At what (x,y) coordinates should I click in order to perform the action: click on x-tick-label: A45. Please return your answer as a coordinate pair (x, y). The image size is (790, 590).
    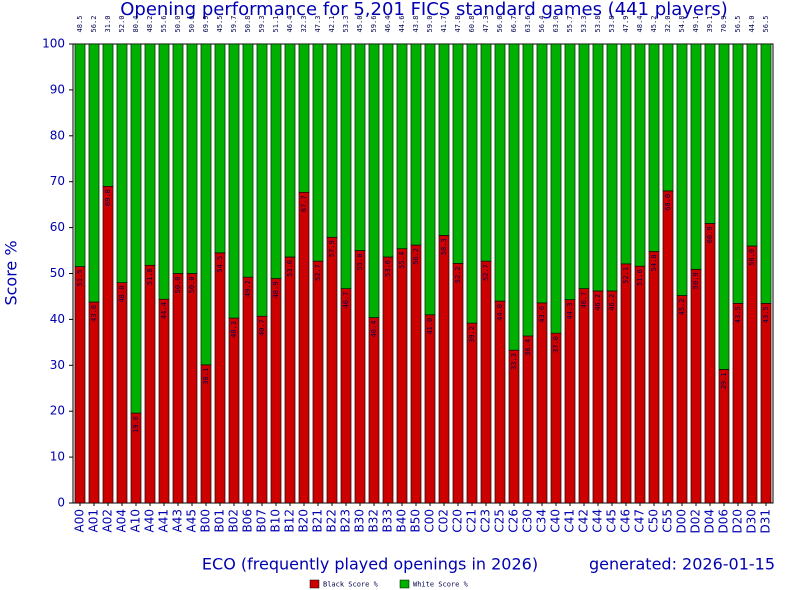
    Looking at the image, I should click on (192, 520).